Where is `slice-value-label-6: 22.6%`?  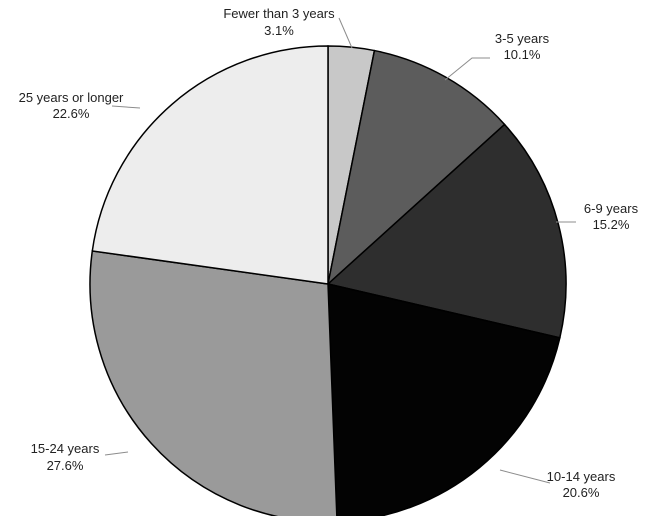 slice-value-label-6: 22.6% is located at coordinates (71, 113).